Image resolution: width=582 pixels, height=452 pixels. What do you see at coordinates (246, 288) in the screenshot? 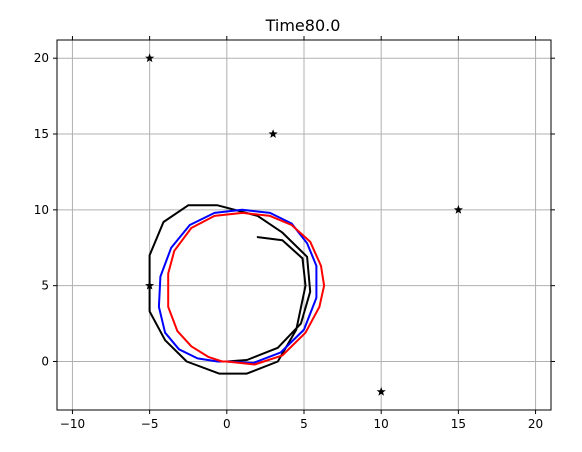
I see `red-trajectory-line` at bounding box center [246, 288].